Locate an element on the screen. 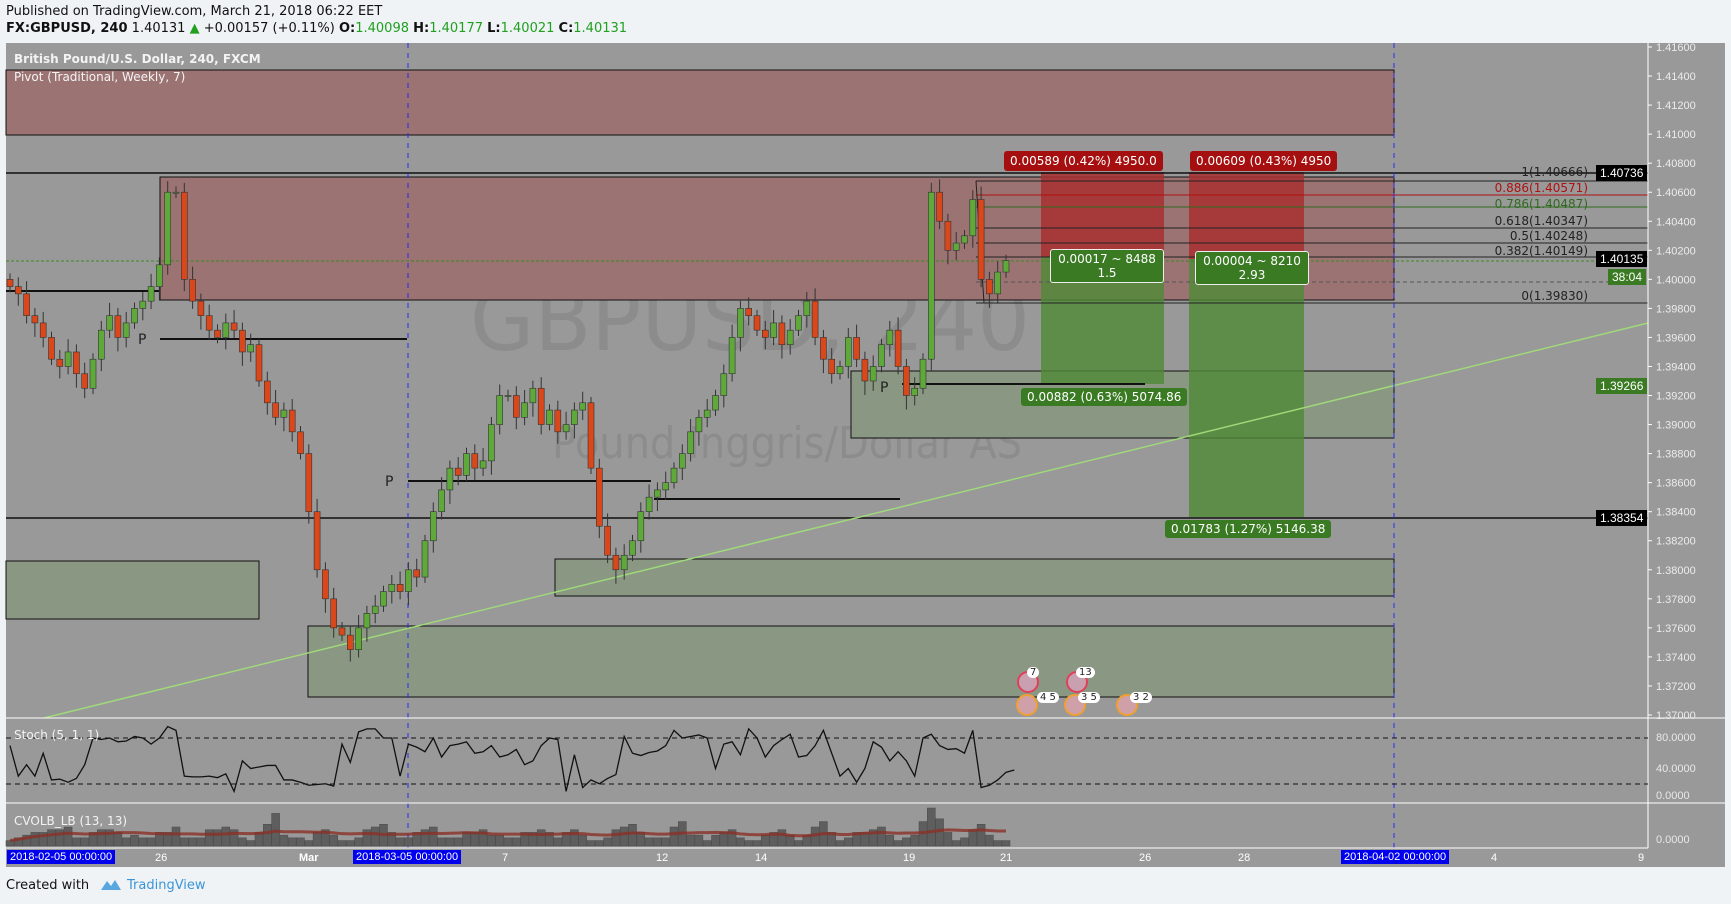 The image size is (1731, 904). position-2-risk-area is located at coordinates (1246, 215).